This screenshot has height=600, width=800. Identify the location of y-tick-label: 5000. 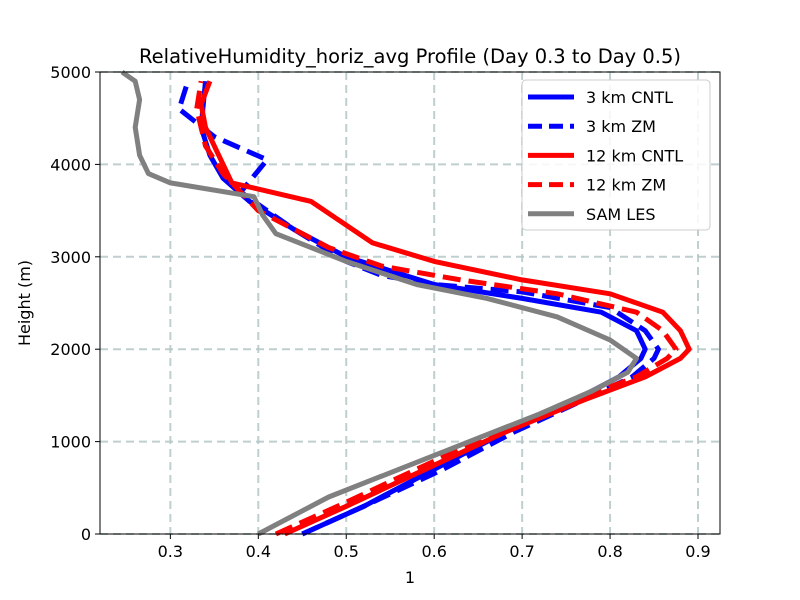
(70, 72).